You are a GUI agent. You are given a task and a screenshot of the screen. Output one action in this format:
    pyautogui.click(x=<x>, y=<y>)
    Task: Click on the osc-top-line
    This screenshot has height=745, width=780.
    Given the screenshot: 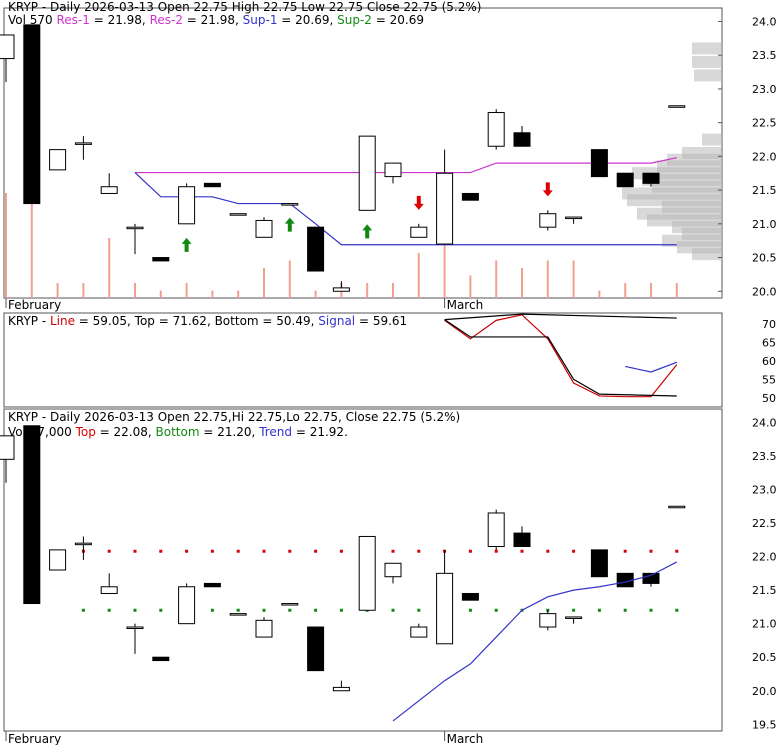 What is the action you would take?
    pyautogui.click(x=560, y=317)
    